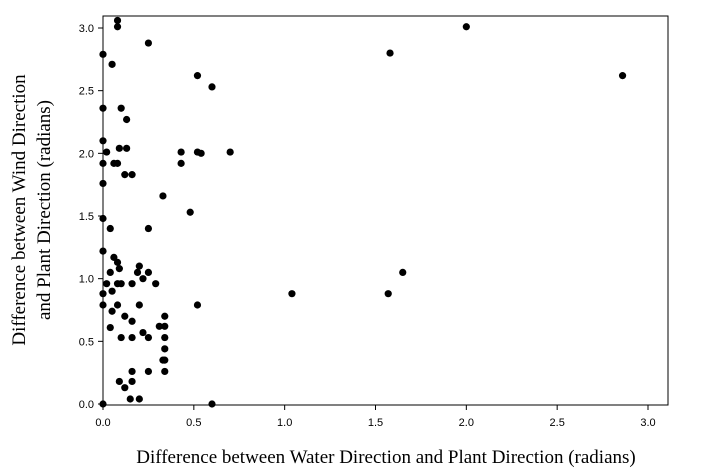 The image size is (709, 476). I want to click on x-tick-label: 0.0, so click(102, 423).